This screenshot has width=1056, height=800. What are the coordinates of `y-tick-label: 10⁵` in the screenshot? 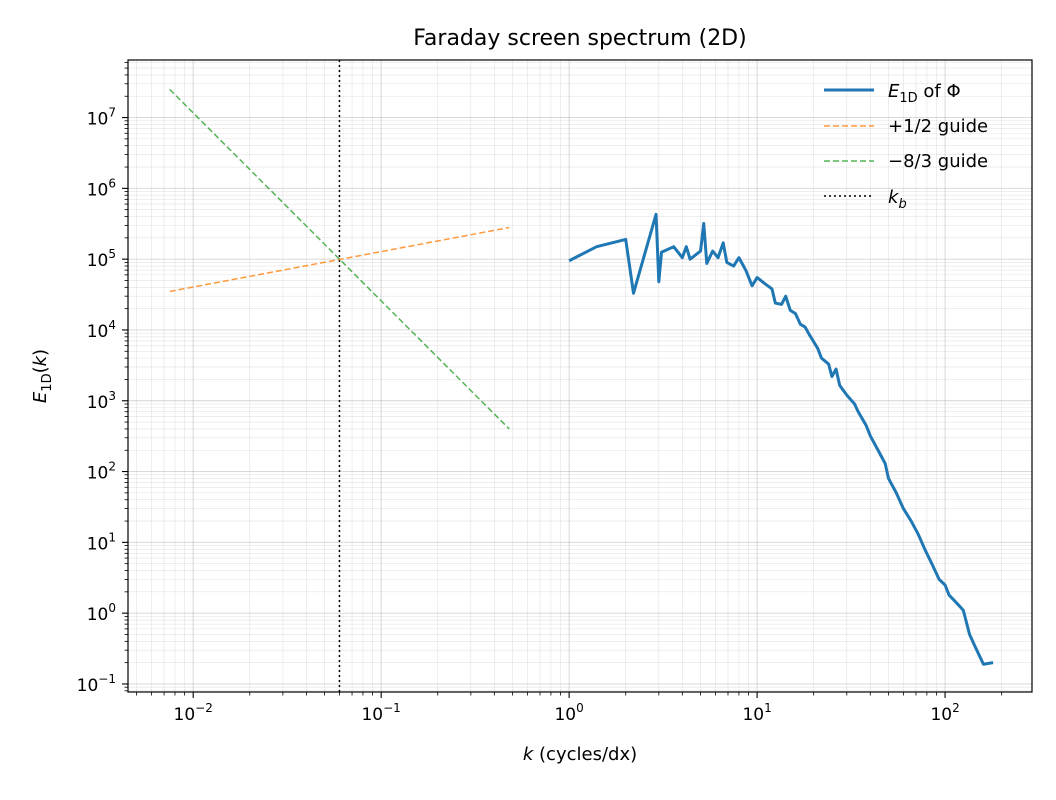 It's located at (101, 259).